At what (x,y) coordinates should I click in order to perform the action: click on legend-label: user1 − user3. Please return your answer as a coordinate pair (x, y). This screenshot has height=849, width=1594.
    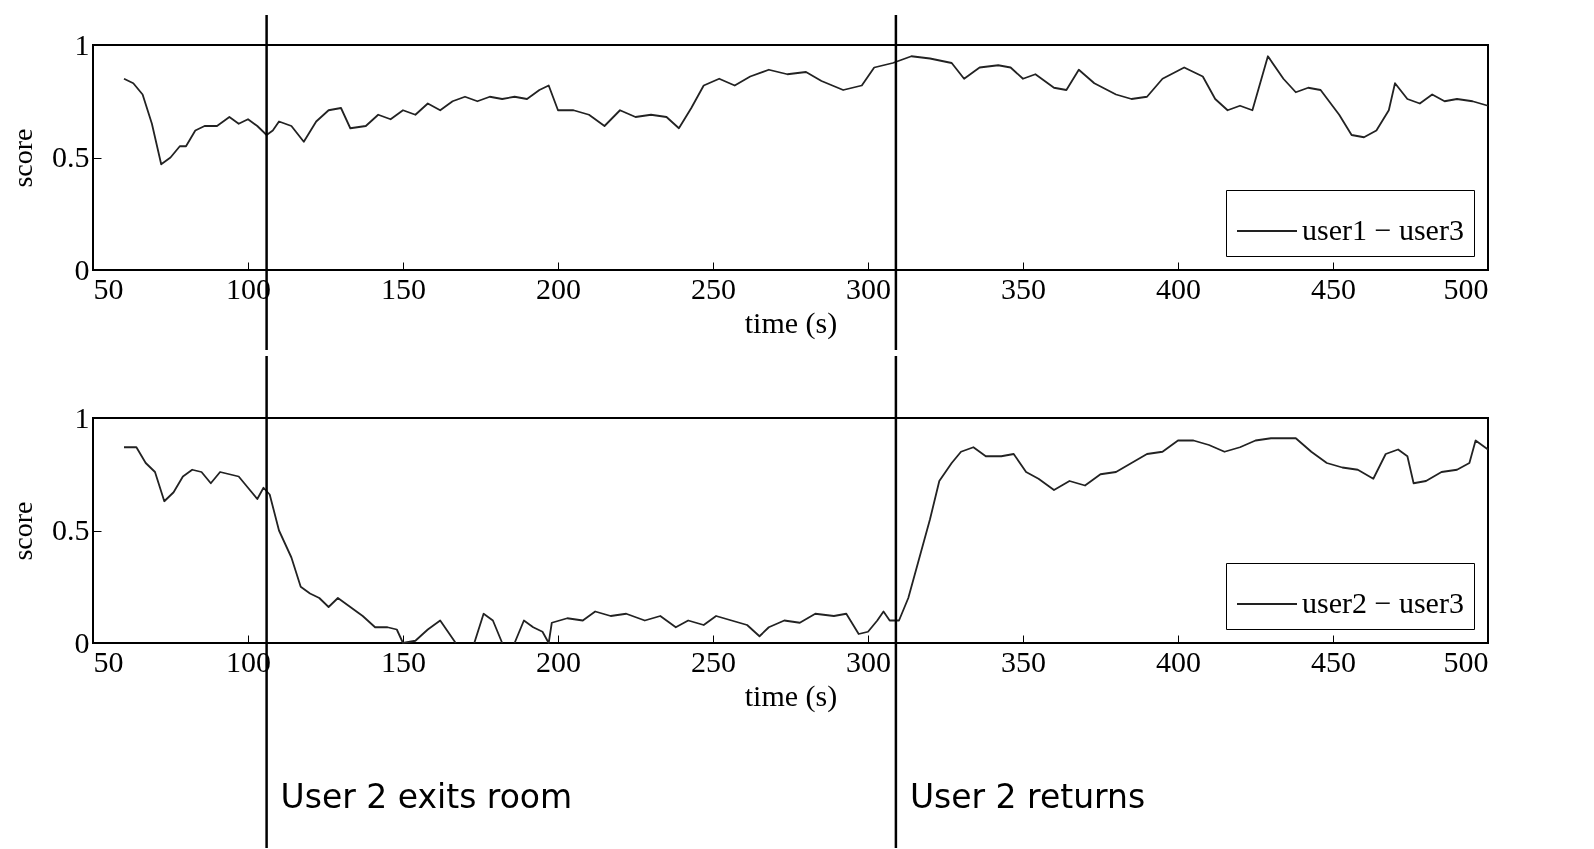
    Looking at the image, I should click on (1383, 229).